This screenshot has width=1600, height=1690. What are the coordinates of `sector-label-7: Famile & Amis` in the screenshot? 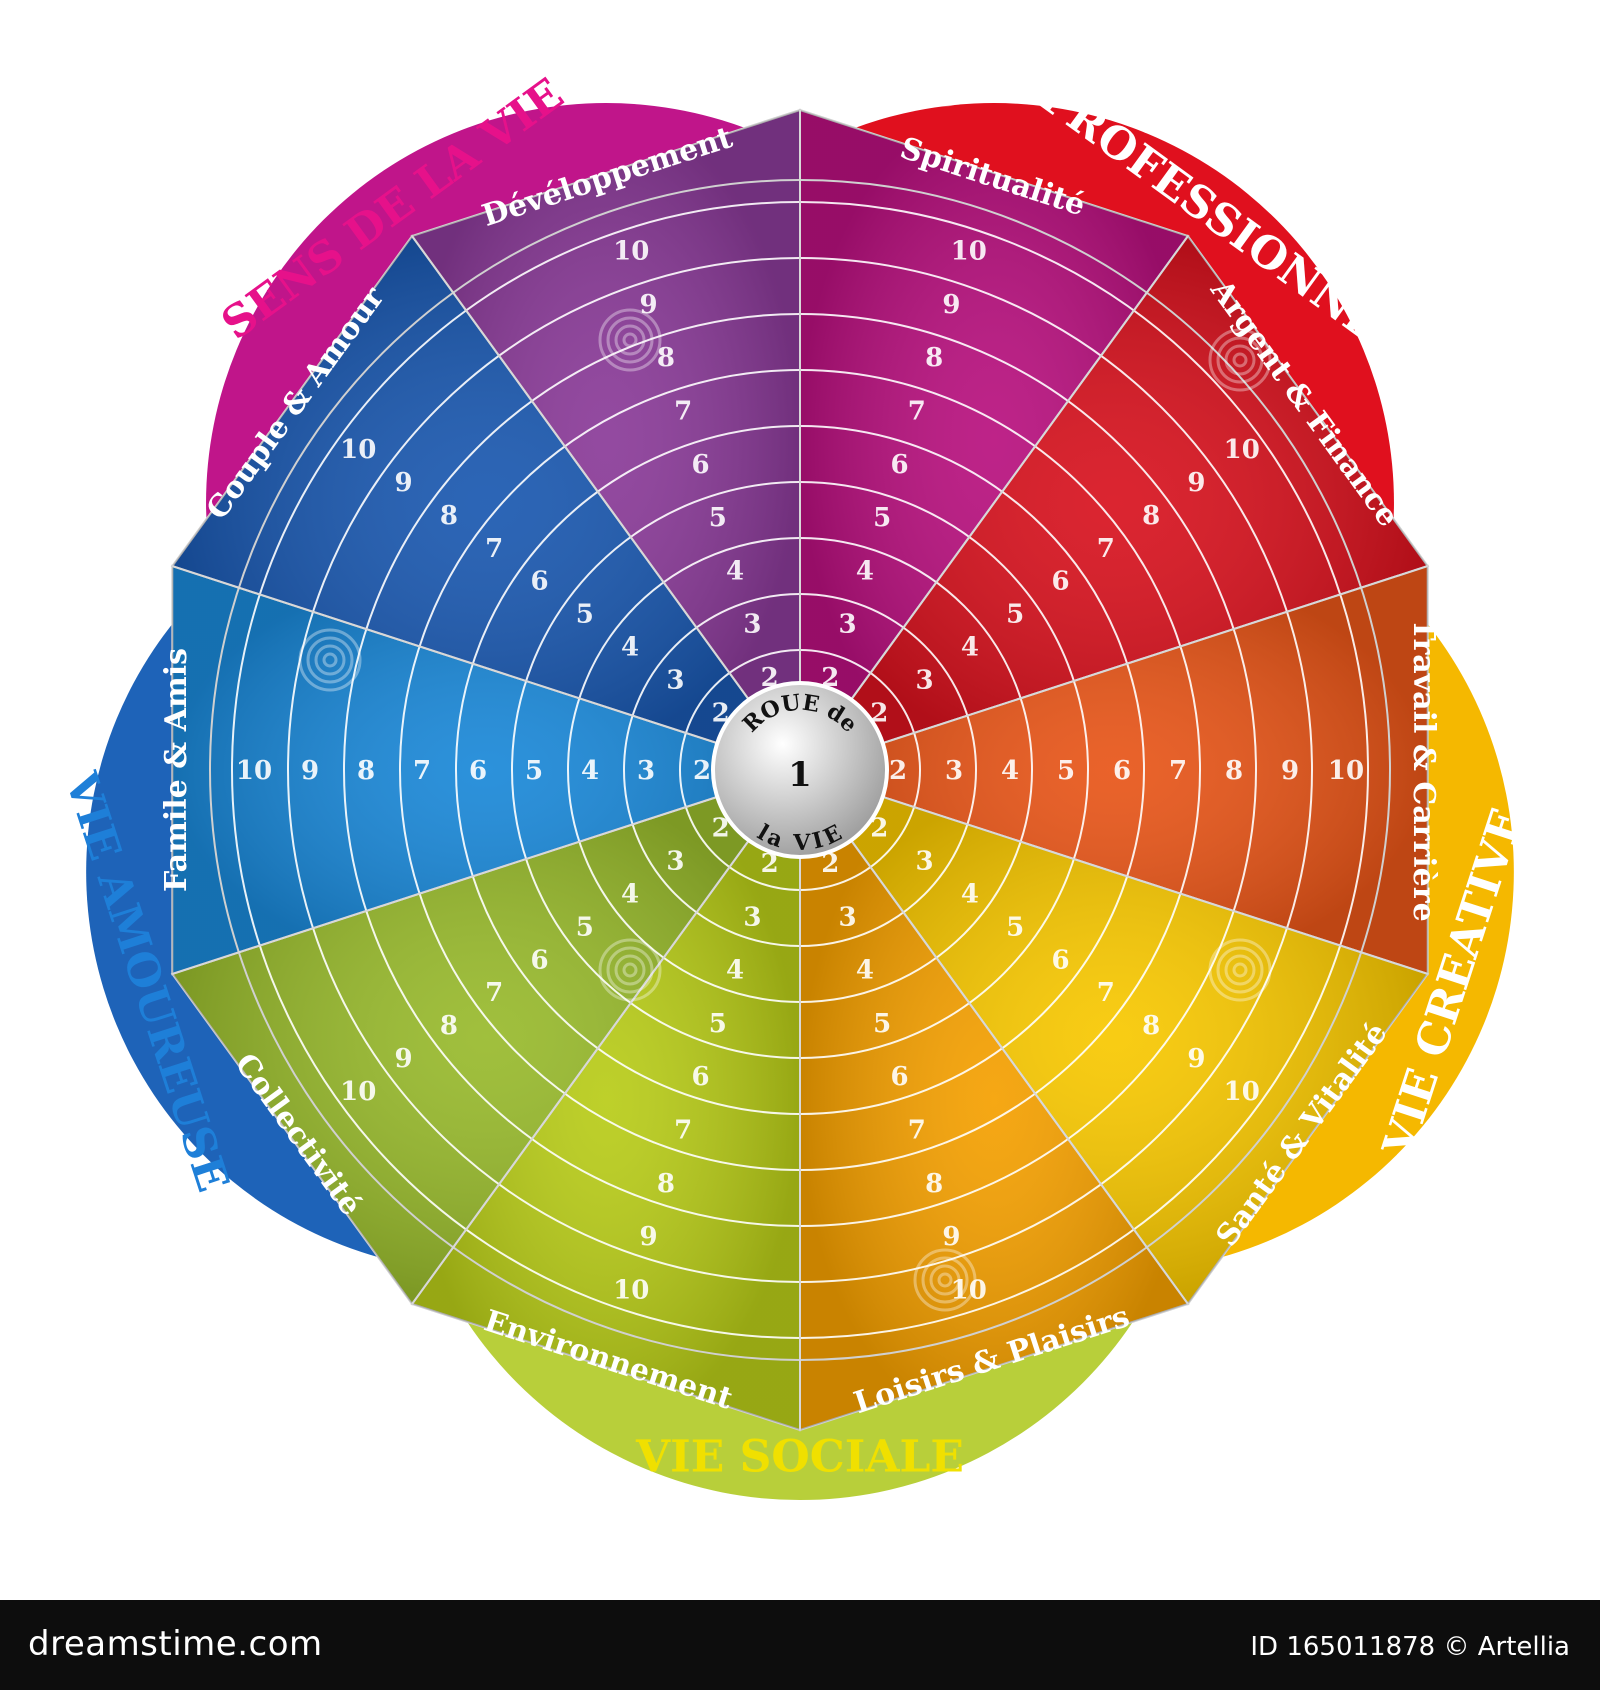 It's located at (176, 770).